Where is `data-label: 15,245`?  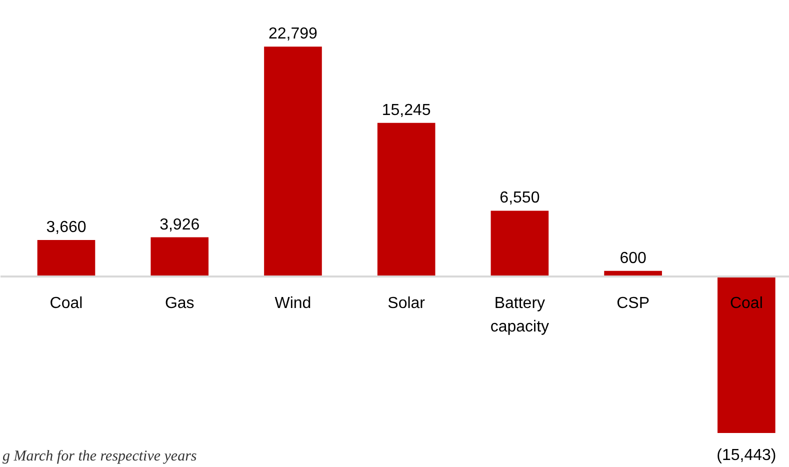 data-label: 15,245 is located at coordinates (406, 110).